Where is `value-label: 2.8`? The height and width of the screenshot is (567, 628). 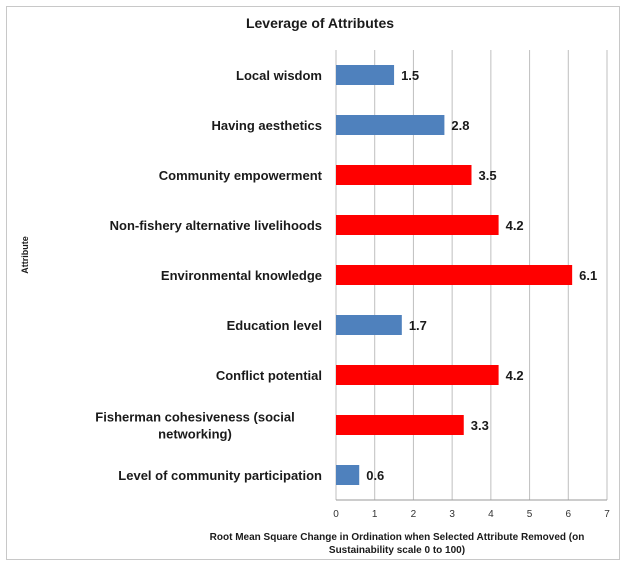 value-label: 2.8 is located at coordinates (460, 125).